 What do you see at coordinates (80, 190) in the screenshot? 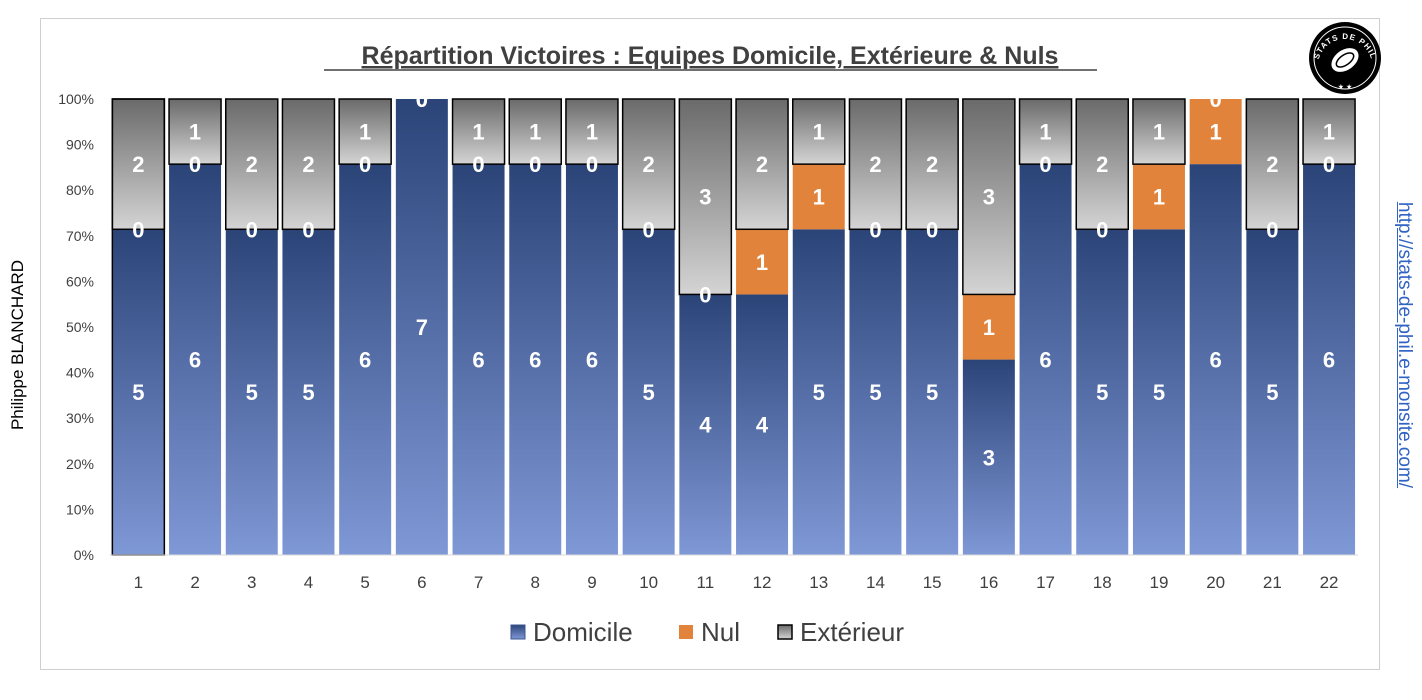
I see `y-tick-label: 80%` at bounding box center [80, 190].